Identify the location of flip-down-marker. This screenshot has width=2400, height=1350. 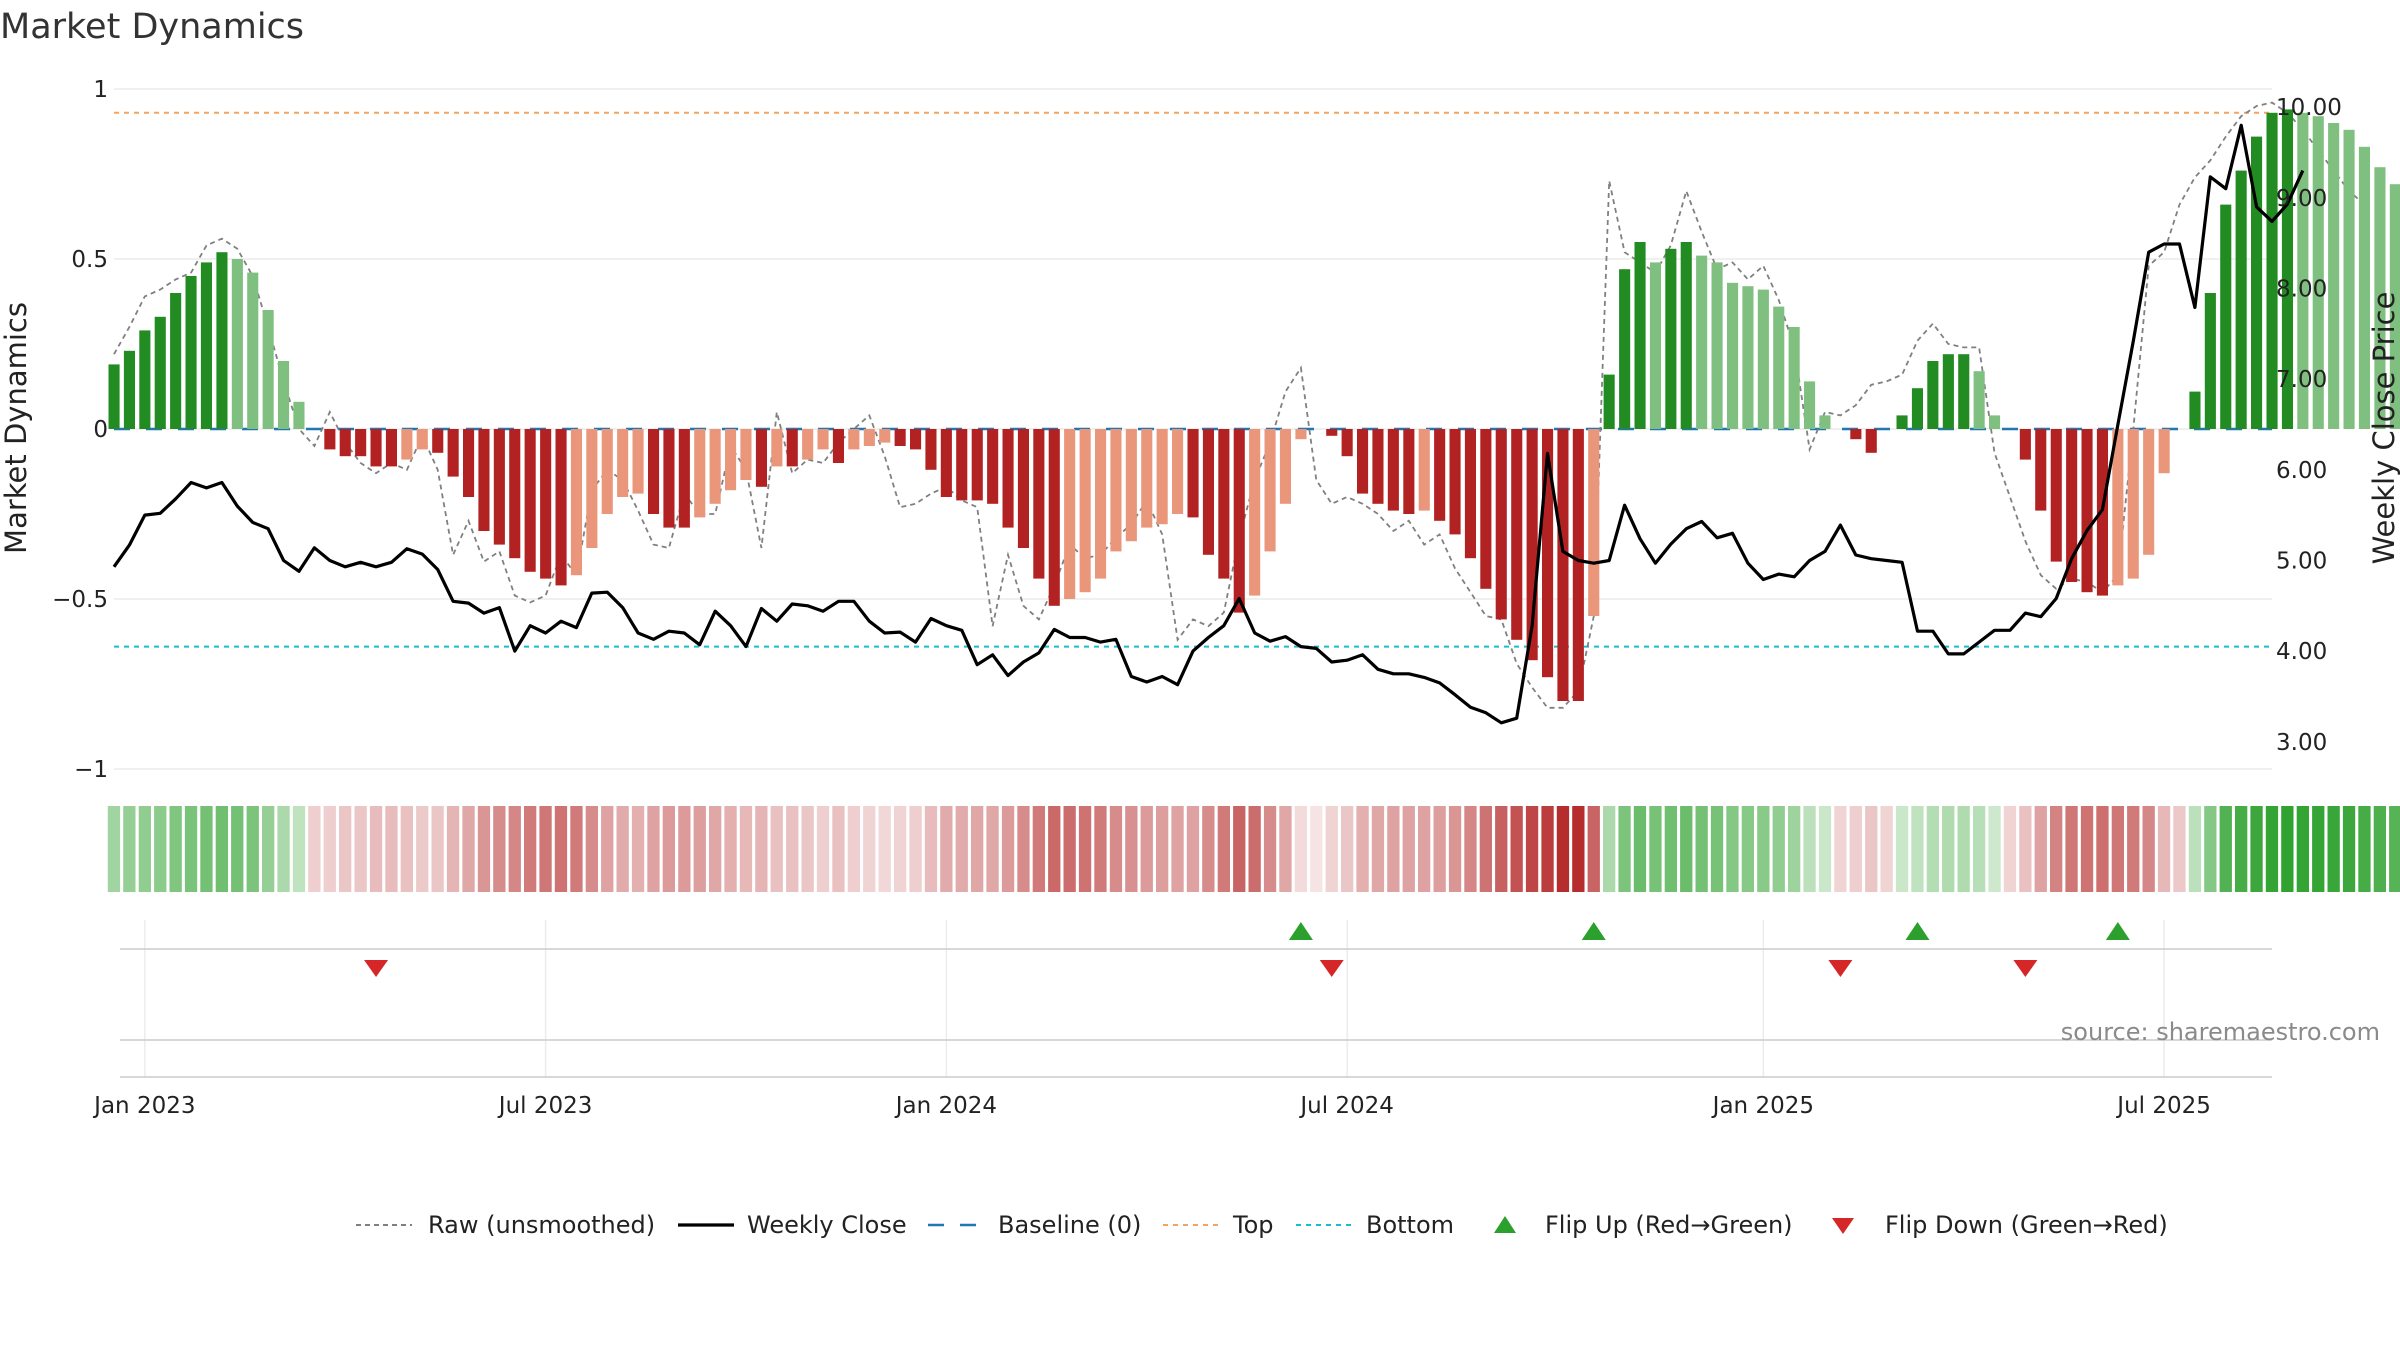
(1331, 968).